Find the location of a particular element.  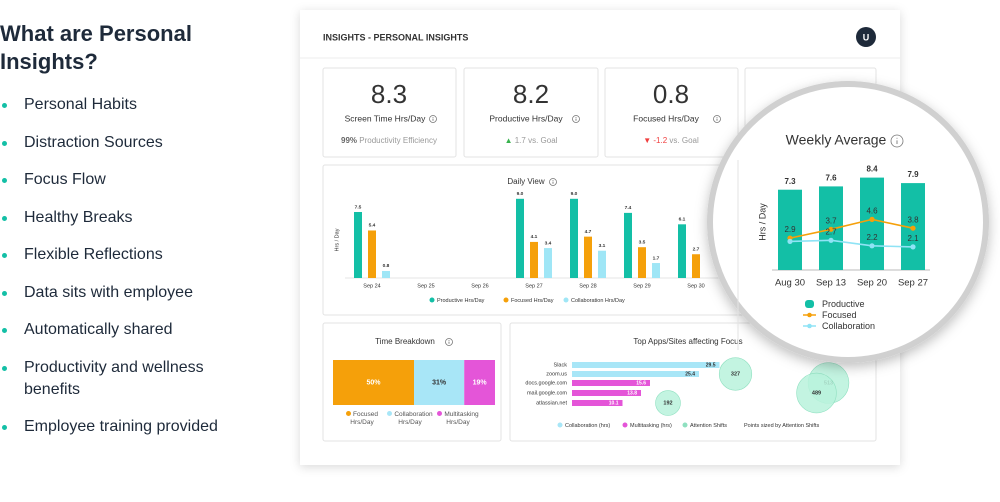

bar-segment is located at coordinates (373, 382).